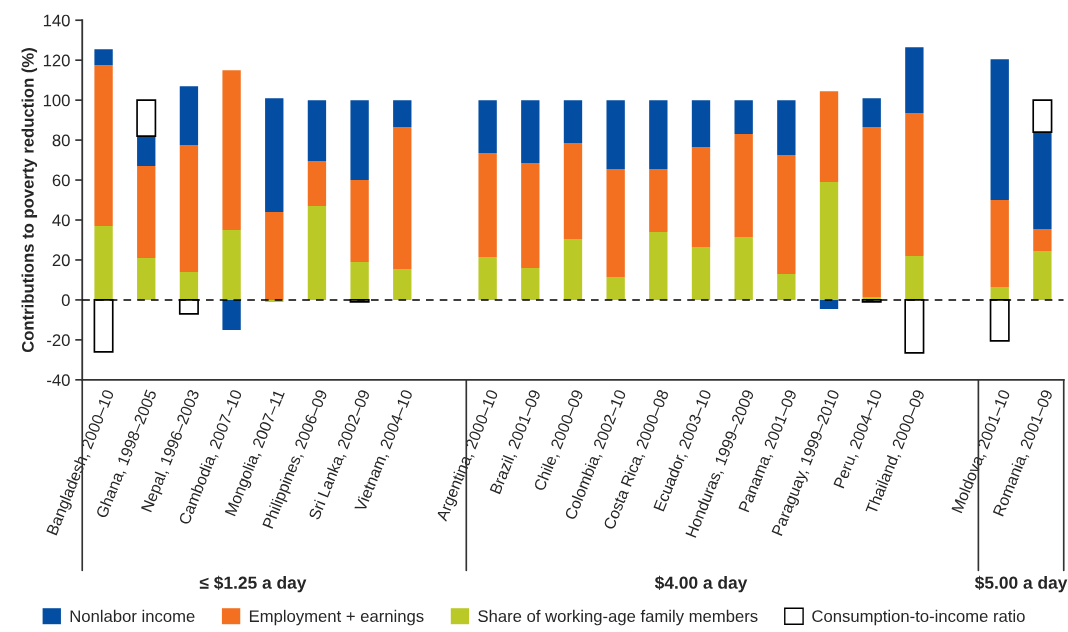 This screenshot has width=1068, height=632. Describe the element at coordinates (65, 300) in the screenshot. I see `y-tick-label: 0` at that location.